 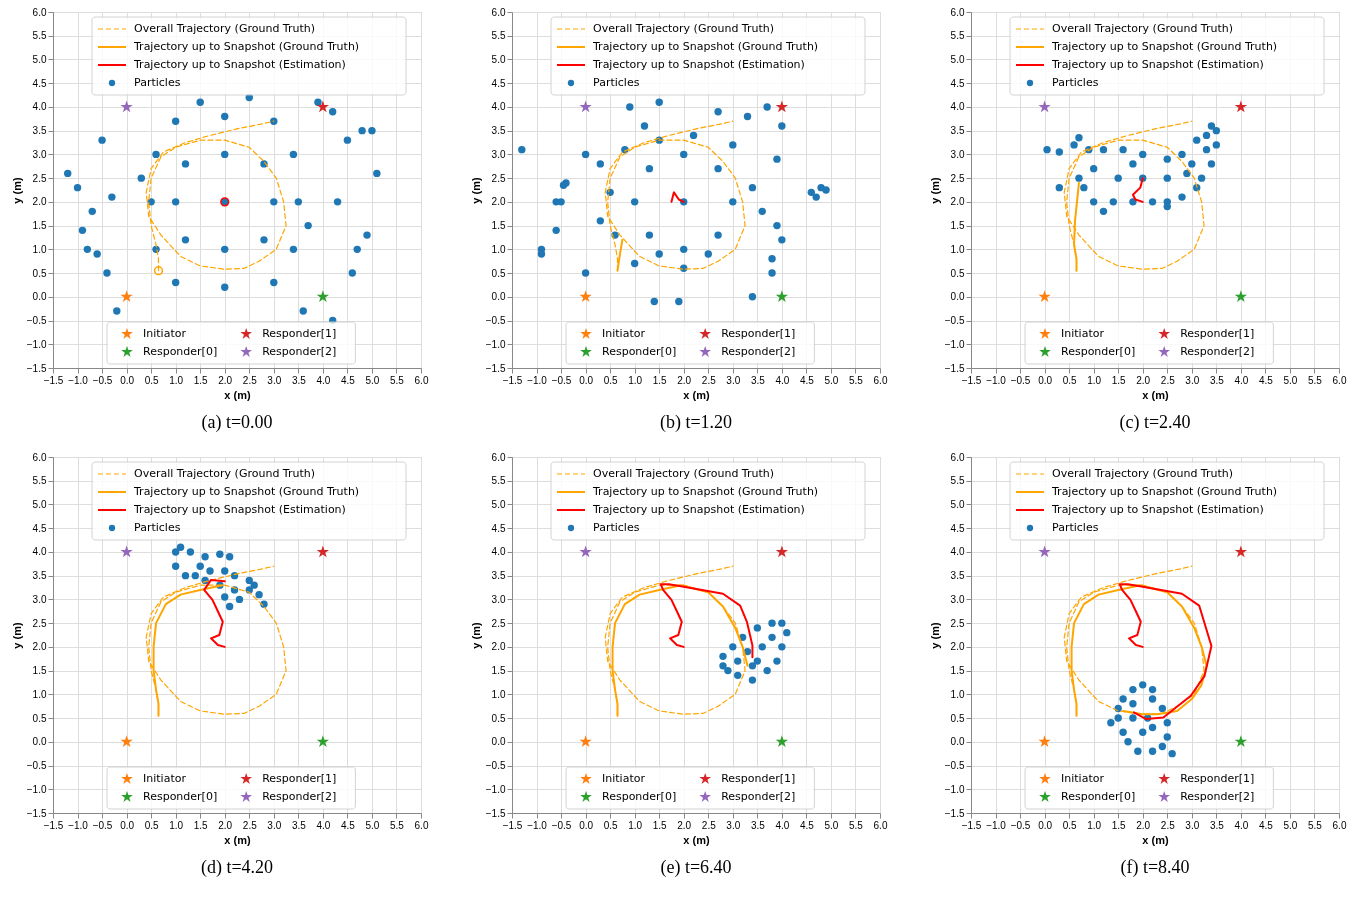 What do you see at coordinates (957, 178) in the screenshot?
I see `y-tick-label: 2.5` at bounding box center [957, 178].